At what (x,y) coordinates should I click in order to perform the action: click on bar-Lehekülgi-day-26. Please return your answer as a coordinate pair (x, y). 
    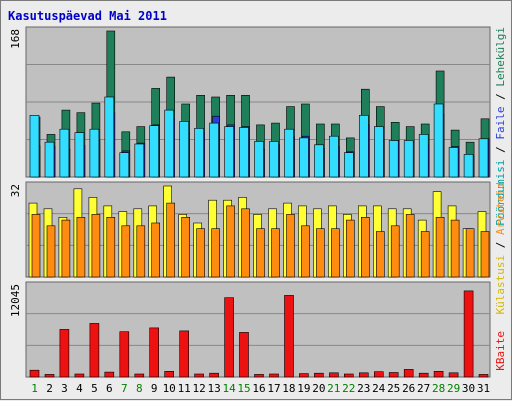
    Looking at the image, I should click on (408, 159).